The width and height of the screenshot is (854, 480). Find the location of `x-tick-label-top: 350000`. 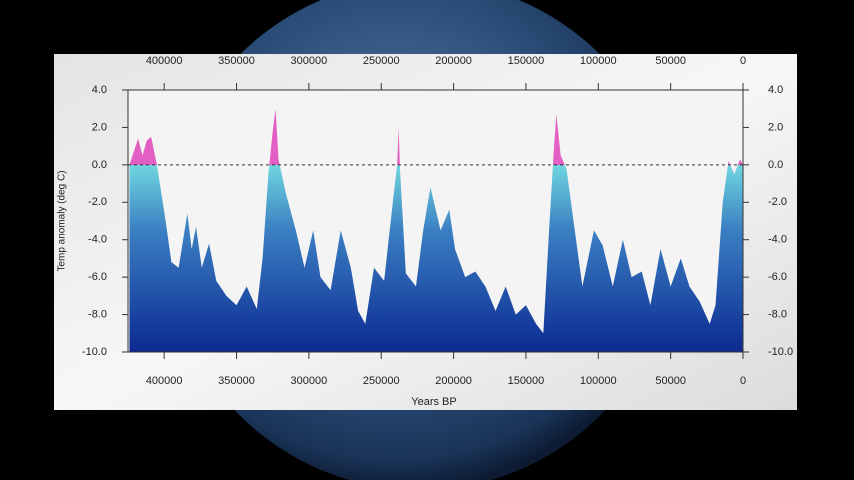

x-tick-label-top: 350000 is located at coordinates (236, 61).